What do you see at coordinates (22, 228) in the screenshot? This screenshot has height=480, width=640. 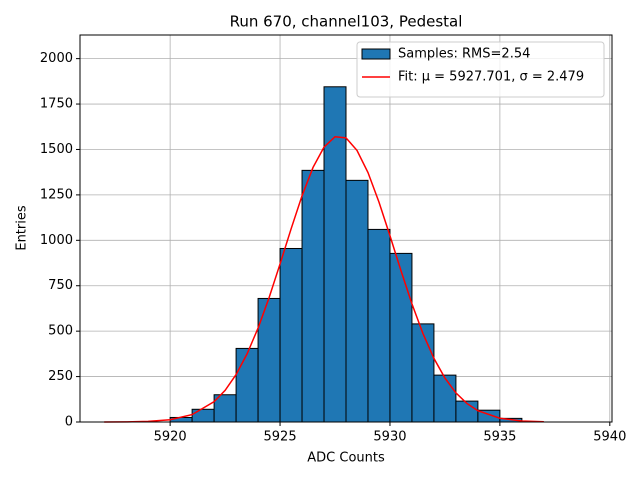 I see `y-axis-label: Entries` at bounding box center [22, 228].